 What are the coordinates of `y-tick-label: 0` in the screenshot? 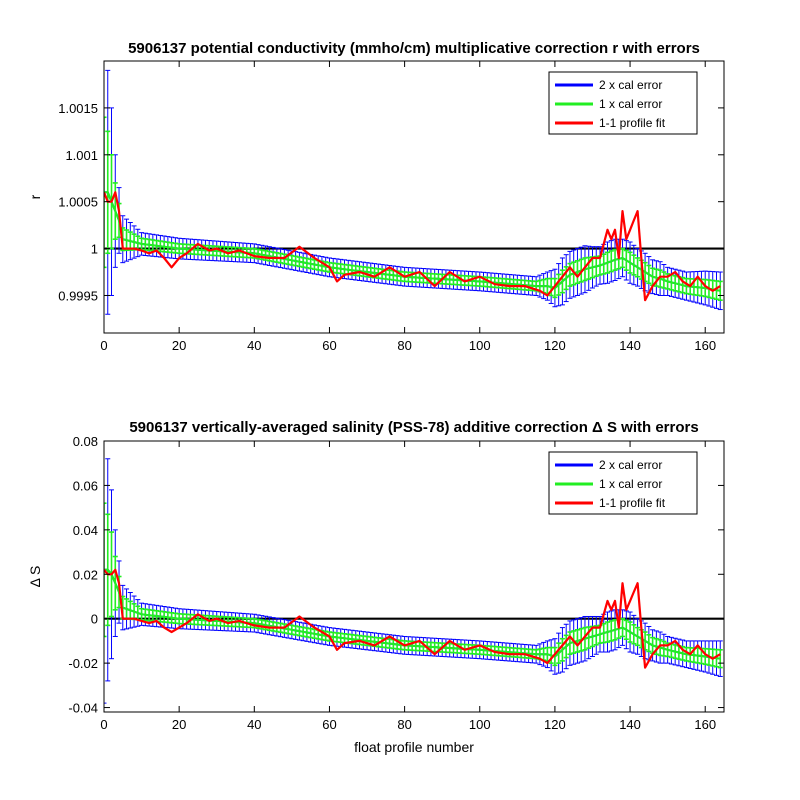 It's located at (94, 619).